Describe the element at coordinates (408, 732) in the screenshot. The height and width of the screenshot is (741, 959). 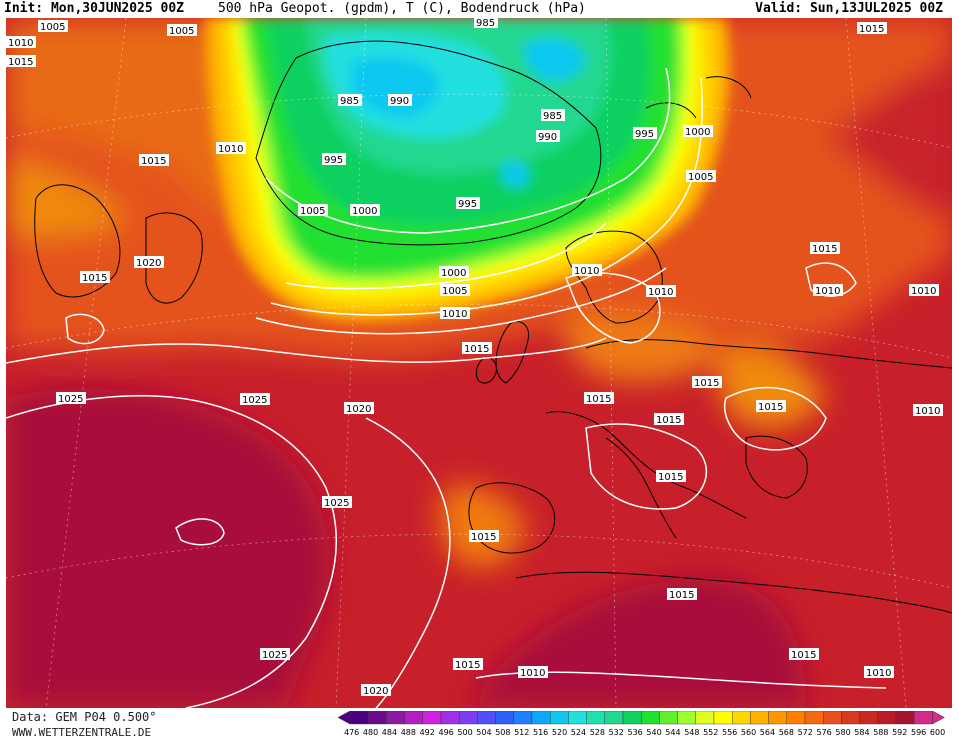
I see `color-scale-label: 488` at that location.